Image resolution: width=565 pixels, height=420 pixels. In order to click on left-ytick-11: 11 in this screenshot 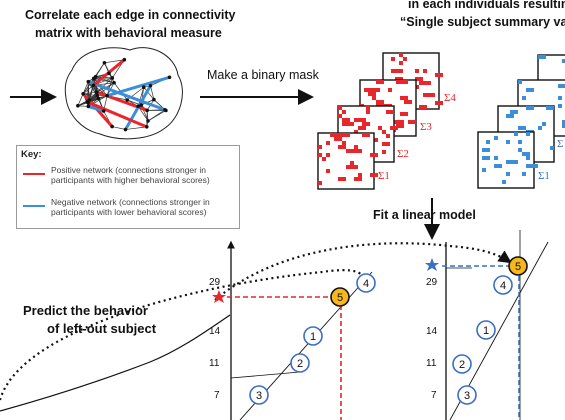, I will do `click(214, 363)`.